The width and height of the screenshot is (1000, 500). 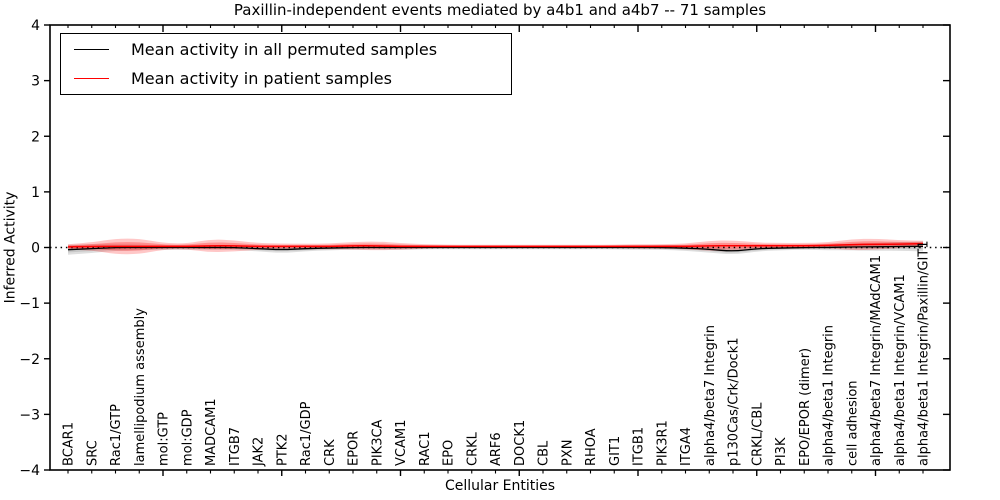 I want to click on x-tick-label: alpha4/beta7 Integrin/MAdCAM1, so click(x=876, y=360).